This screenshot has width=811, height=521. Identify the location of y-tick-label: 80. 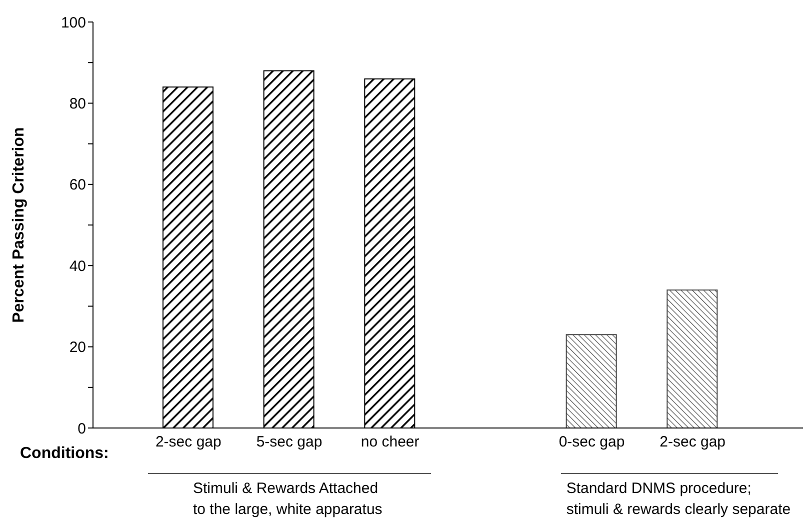
(77, 104).